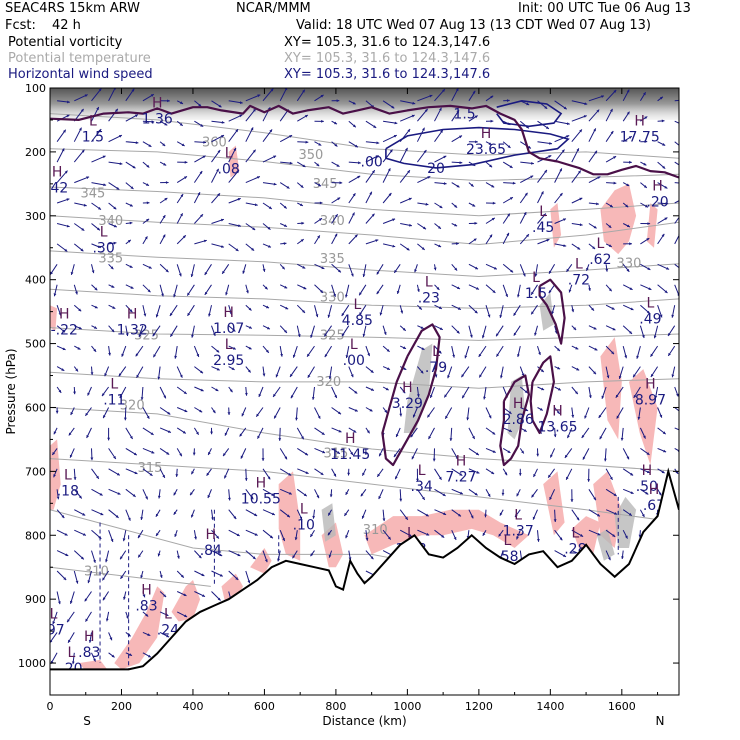 This screenshot has height=740, width=740. I want to click on extremum-22: H3.29, so click(407, 396).